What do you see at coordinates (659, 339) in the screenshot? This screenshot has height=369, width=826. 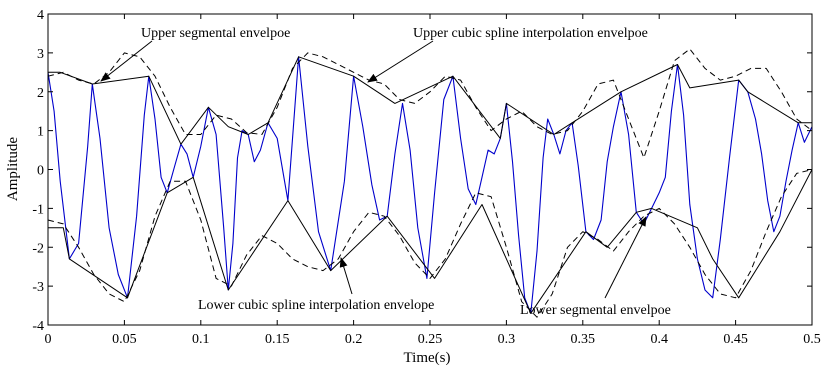 I see `x-tick-label: 0.4` at bounding box center [659, 339].